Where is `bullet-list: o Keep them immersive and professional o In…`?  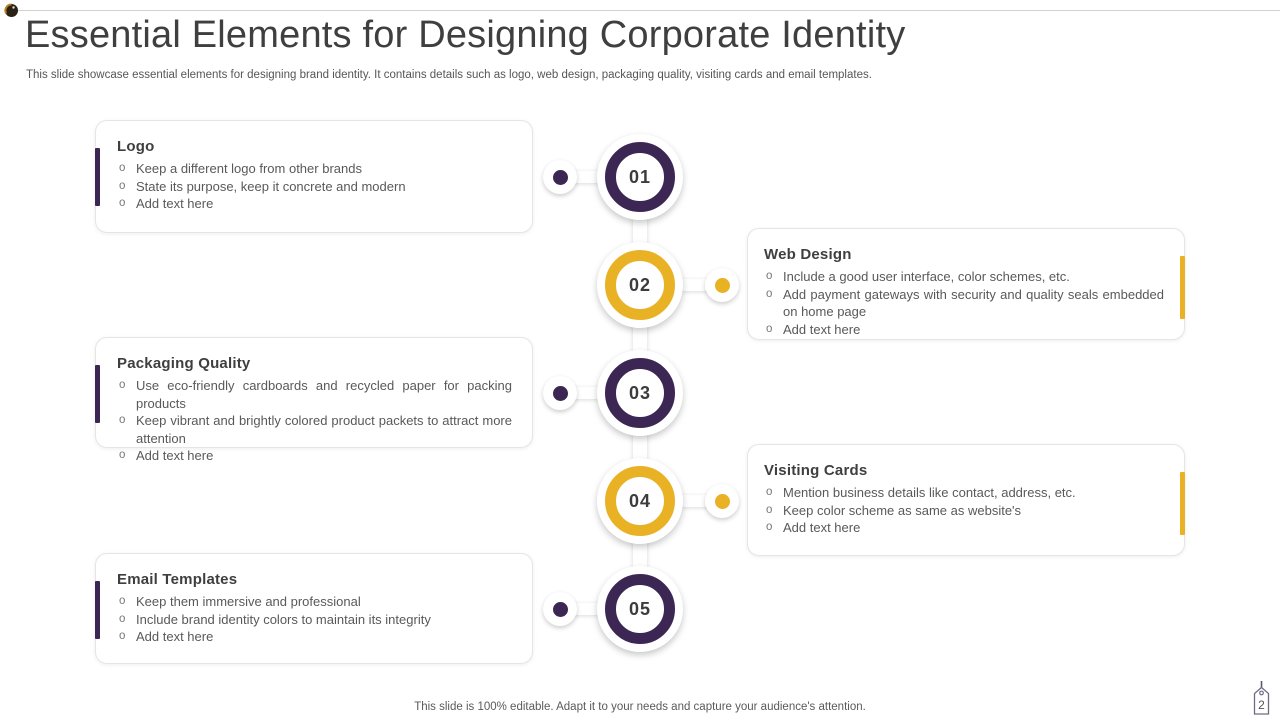
bullet-list: o Keep them immersive and professional o In… is located at coordinates (317, 619).